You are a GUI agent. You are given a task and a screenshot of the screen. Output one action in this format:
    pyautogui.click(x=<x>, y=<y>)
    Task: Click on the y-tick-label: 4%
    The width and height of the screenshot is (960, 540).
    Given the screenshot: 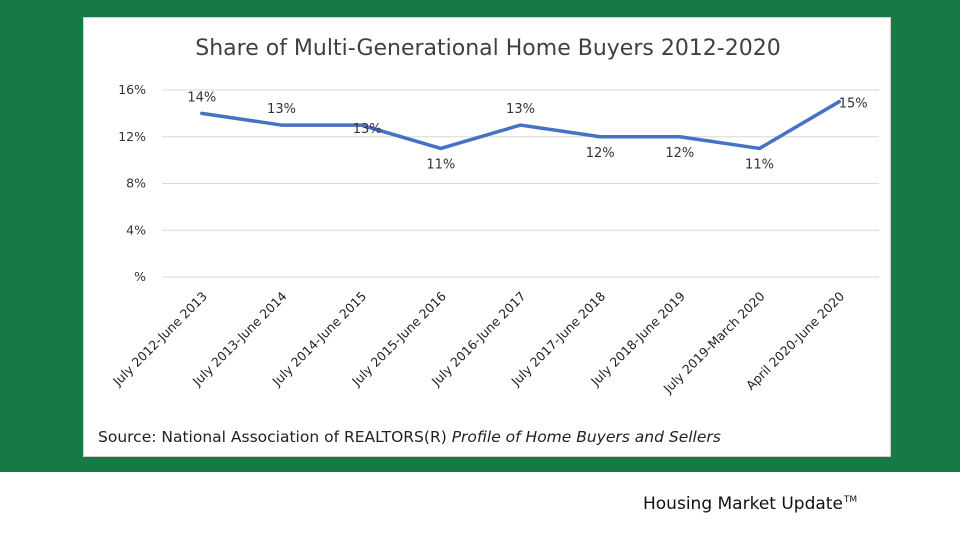 What is the action you would take?
    pyautogui.click(x=136, y=229)
    